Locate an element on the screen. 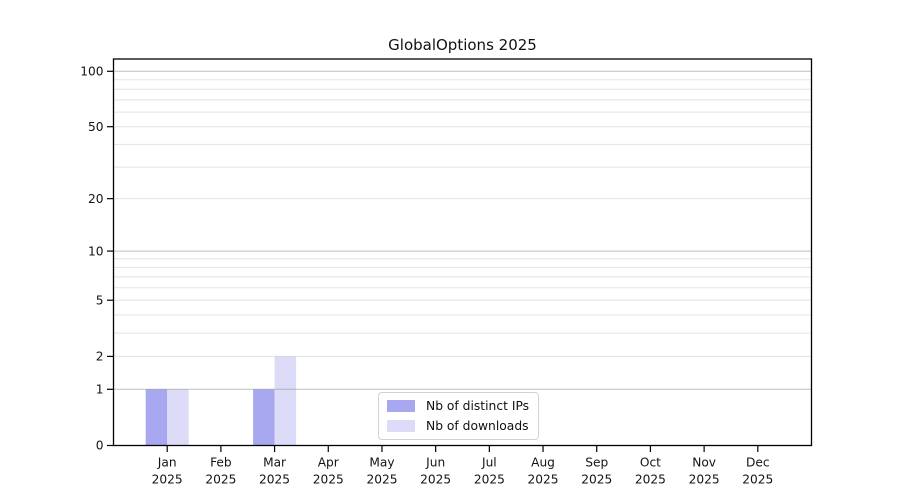 This screenshot has width=900, height=500. x-tick-label-month: Sep is located at coordinates (596, 463).